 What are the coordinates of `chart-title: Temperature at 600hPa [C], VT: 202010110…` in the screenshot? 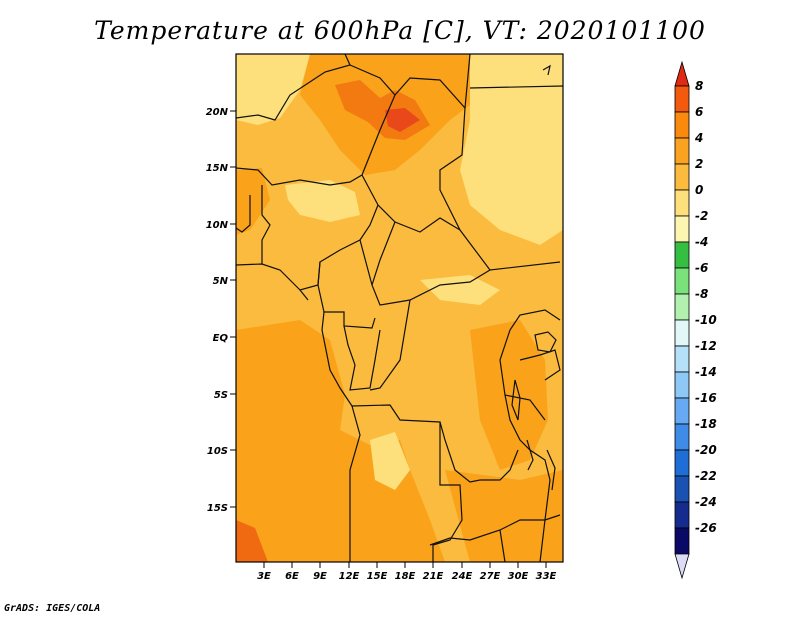 It's located at (400, 30).